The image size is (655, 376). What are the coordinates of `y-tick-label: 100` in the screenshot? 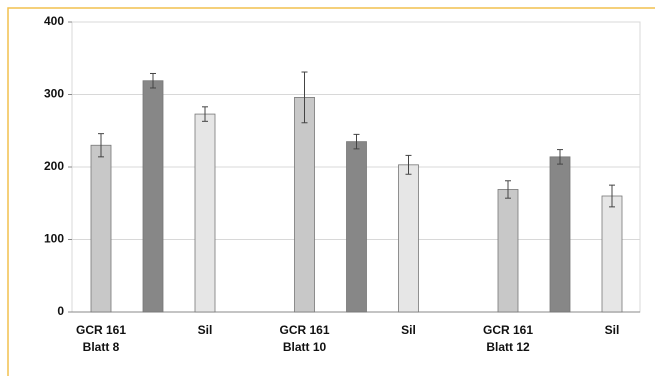 It's located at (54, 239).